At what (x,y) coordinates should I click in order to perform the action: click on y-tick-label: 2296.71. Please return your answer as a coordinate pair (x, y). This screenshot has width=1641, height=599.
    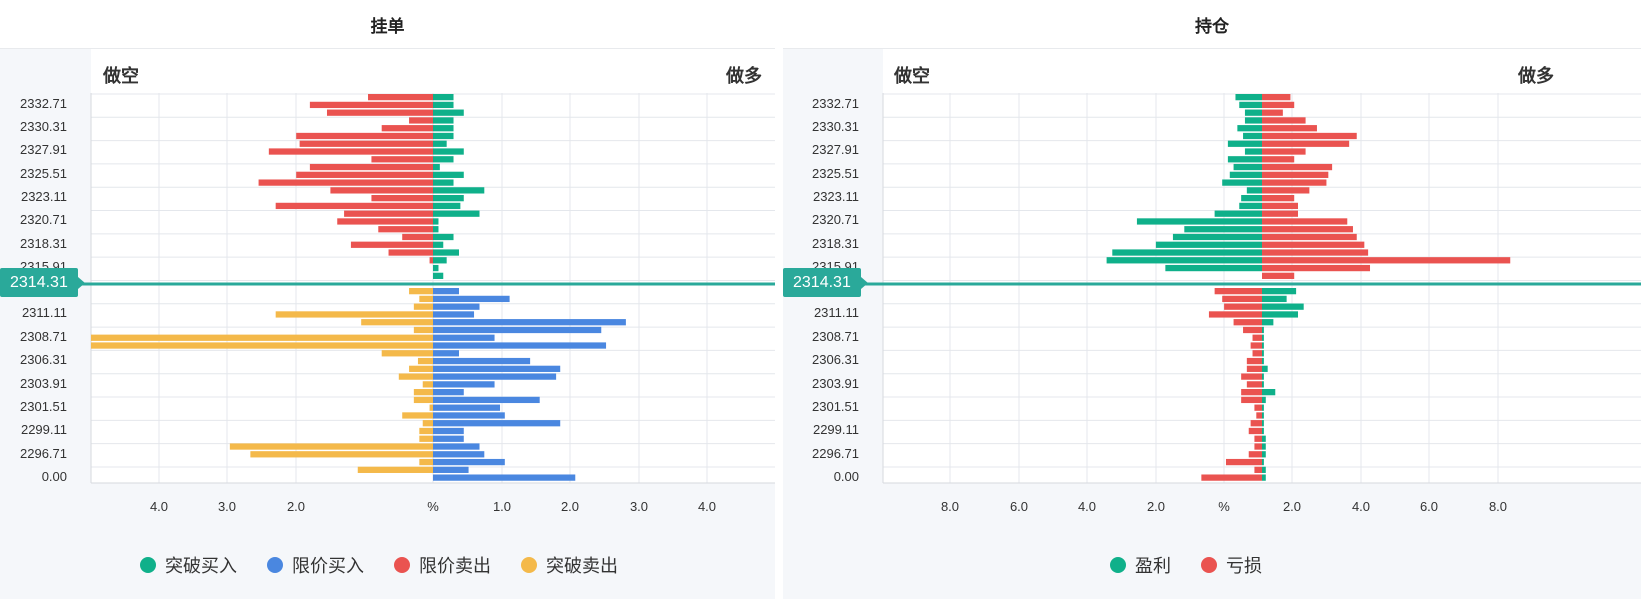
    Looking at the image, I should click on (43, 453).